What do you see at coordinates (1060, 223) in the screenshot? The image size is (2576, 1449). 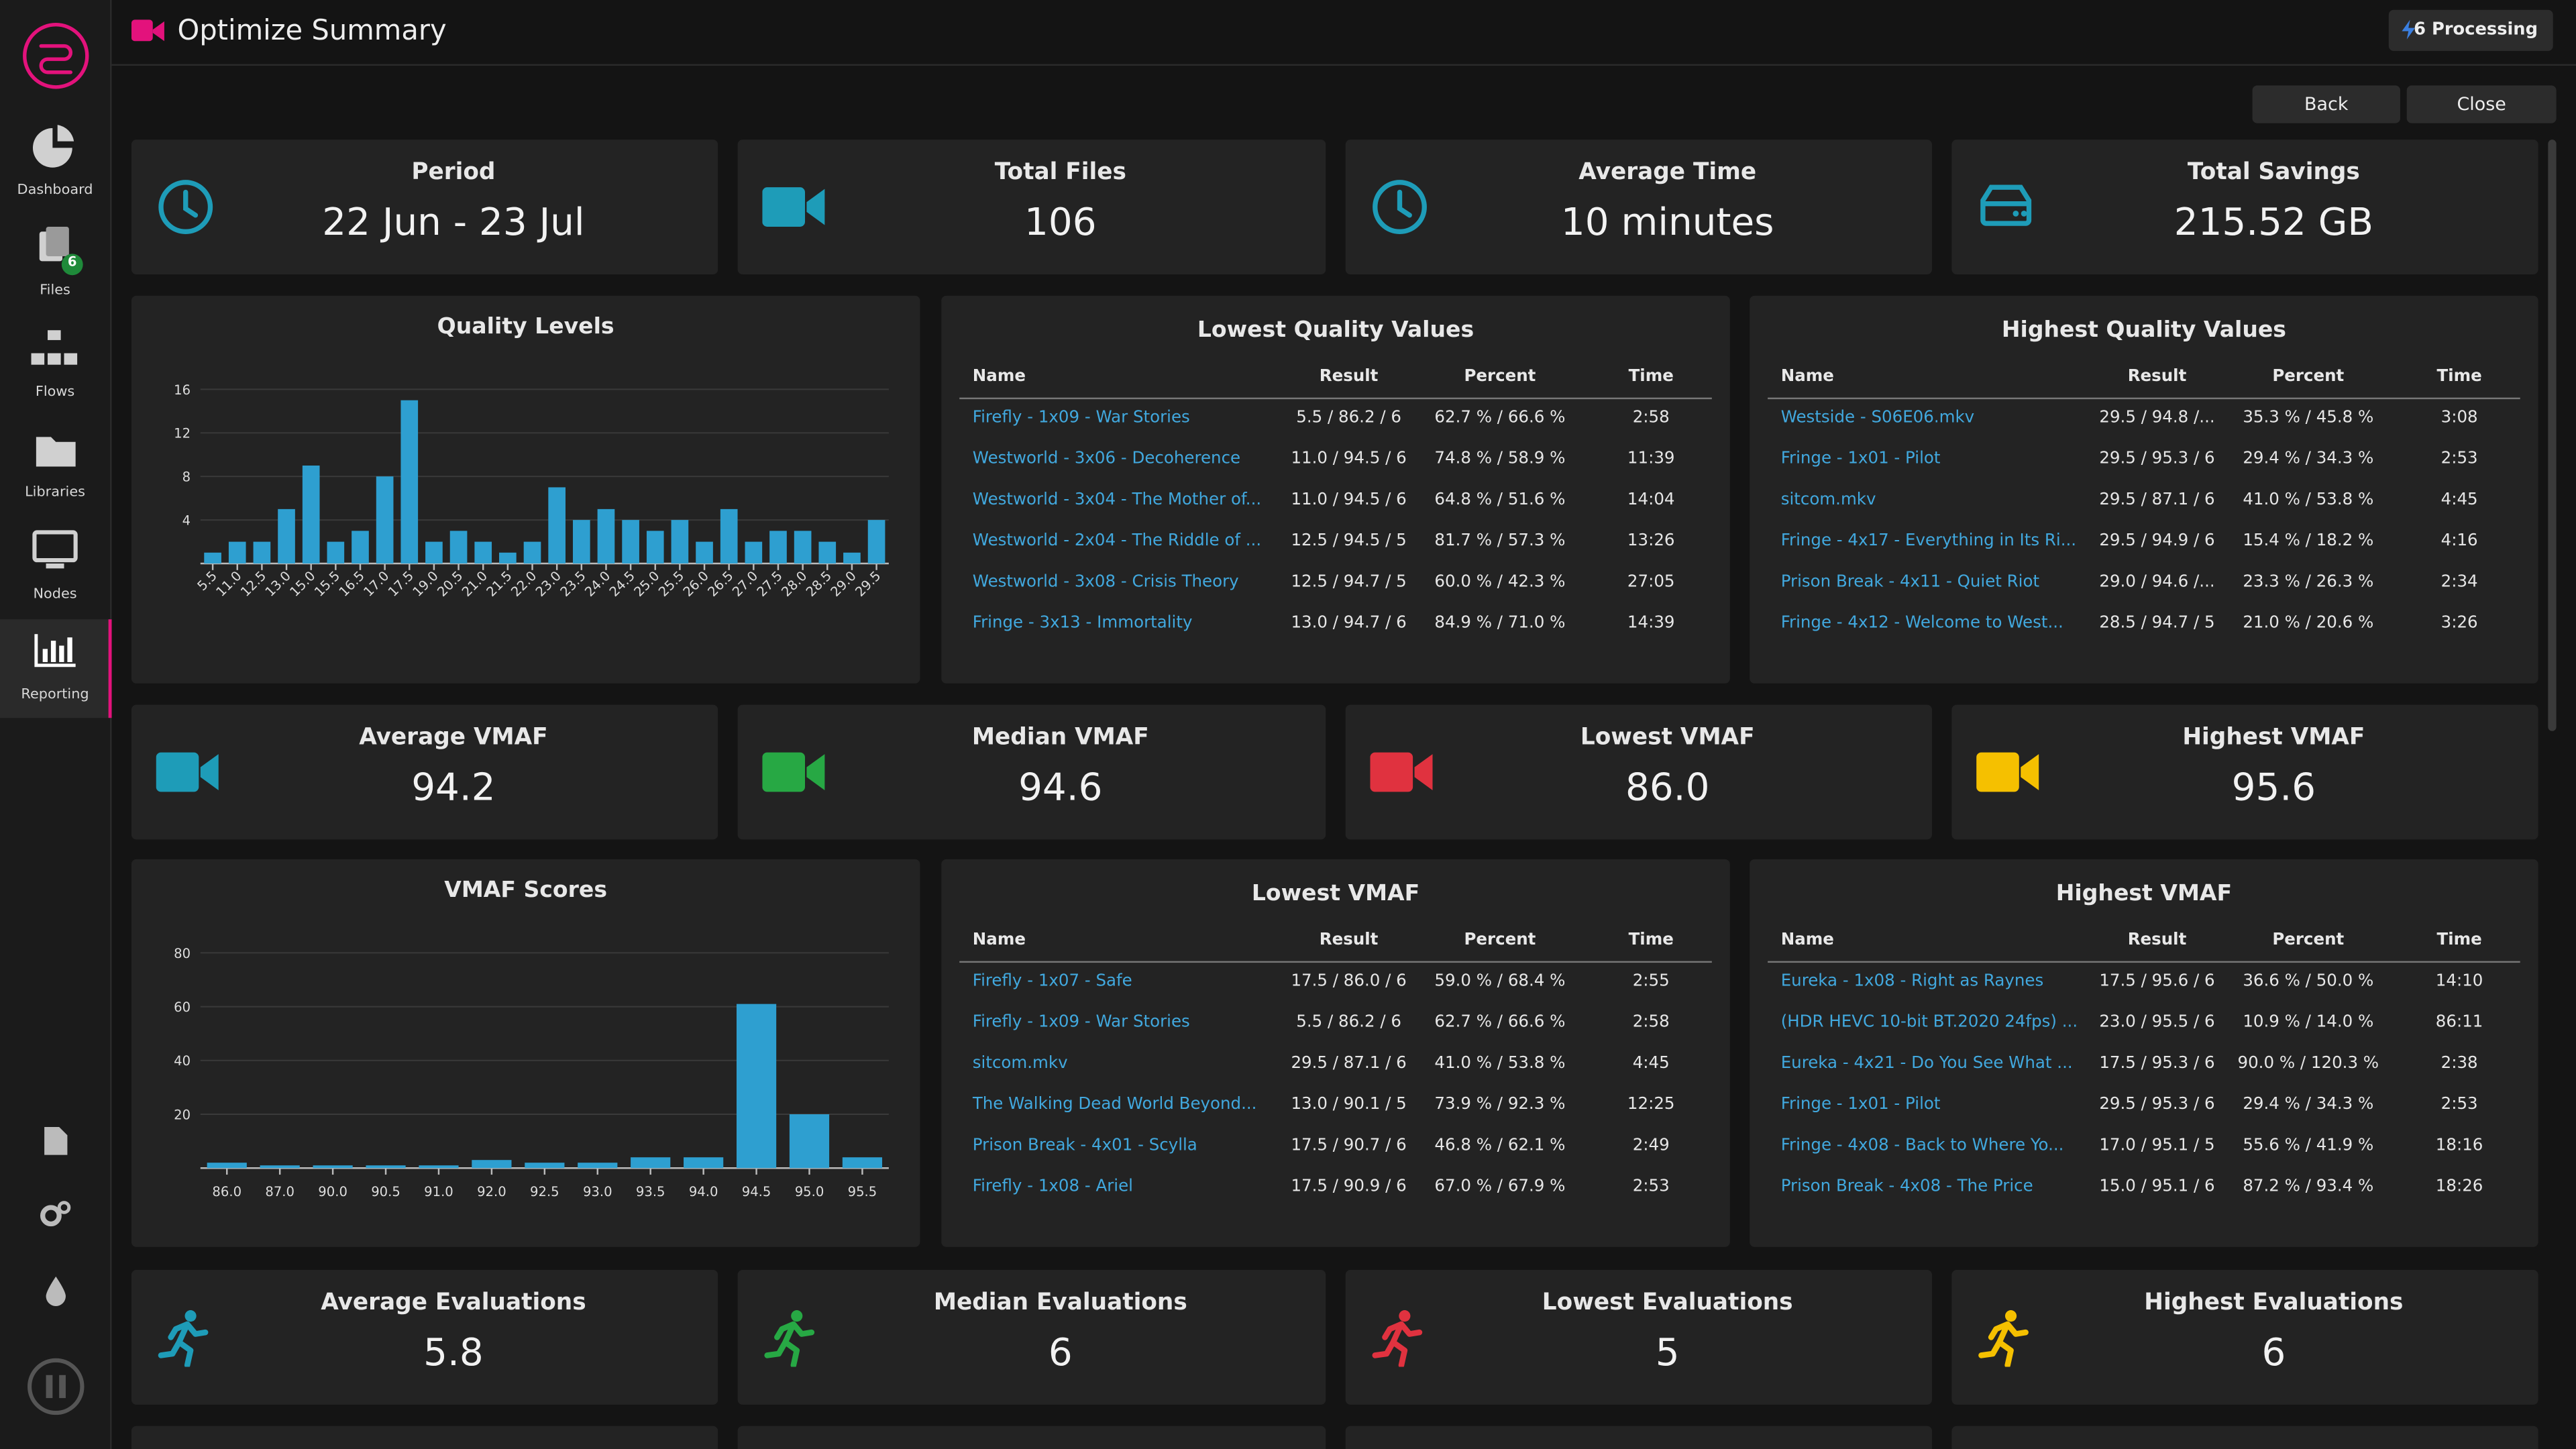 I see `stat-value: 106` at bounding box center [1060, 223].